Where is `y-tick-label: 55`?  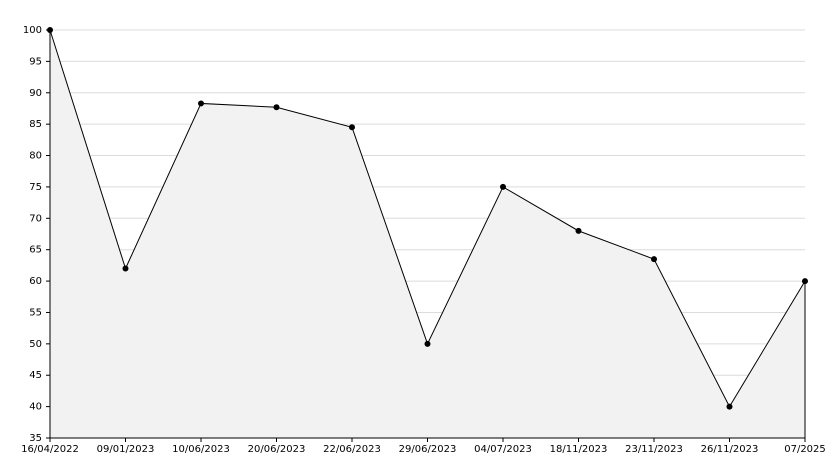 y-tick-label: 55 is located at coordinates (35, 312).